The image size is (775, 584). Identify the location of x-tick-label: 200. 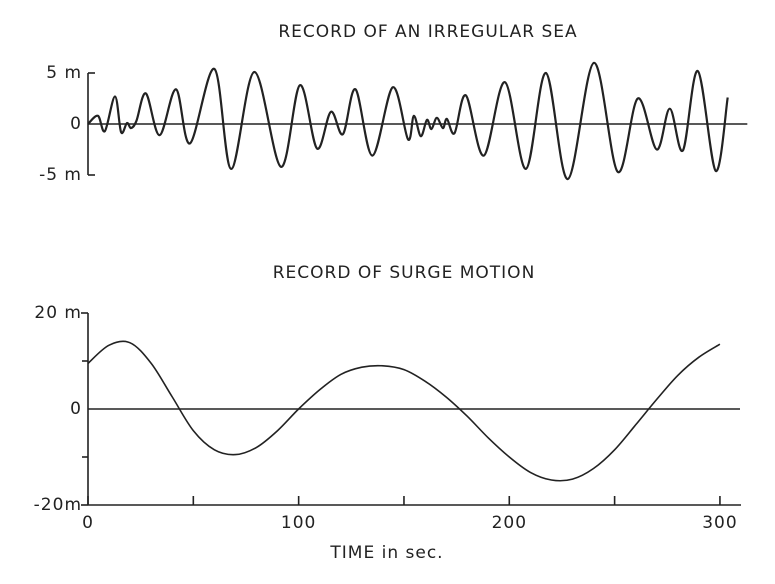
(509, 523).